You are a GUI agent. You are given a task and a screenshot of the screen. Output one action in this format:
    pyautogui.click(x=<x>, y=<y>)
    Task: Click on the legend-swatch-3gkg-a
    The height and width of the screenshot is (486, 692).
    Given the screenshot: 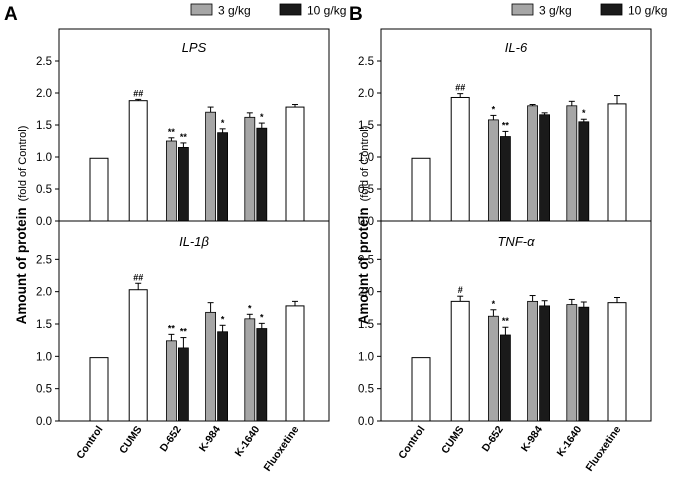 What is the action you would take?
    pyautogui.click(x=201, y=9)
    